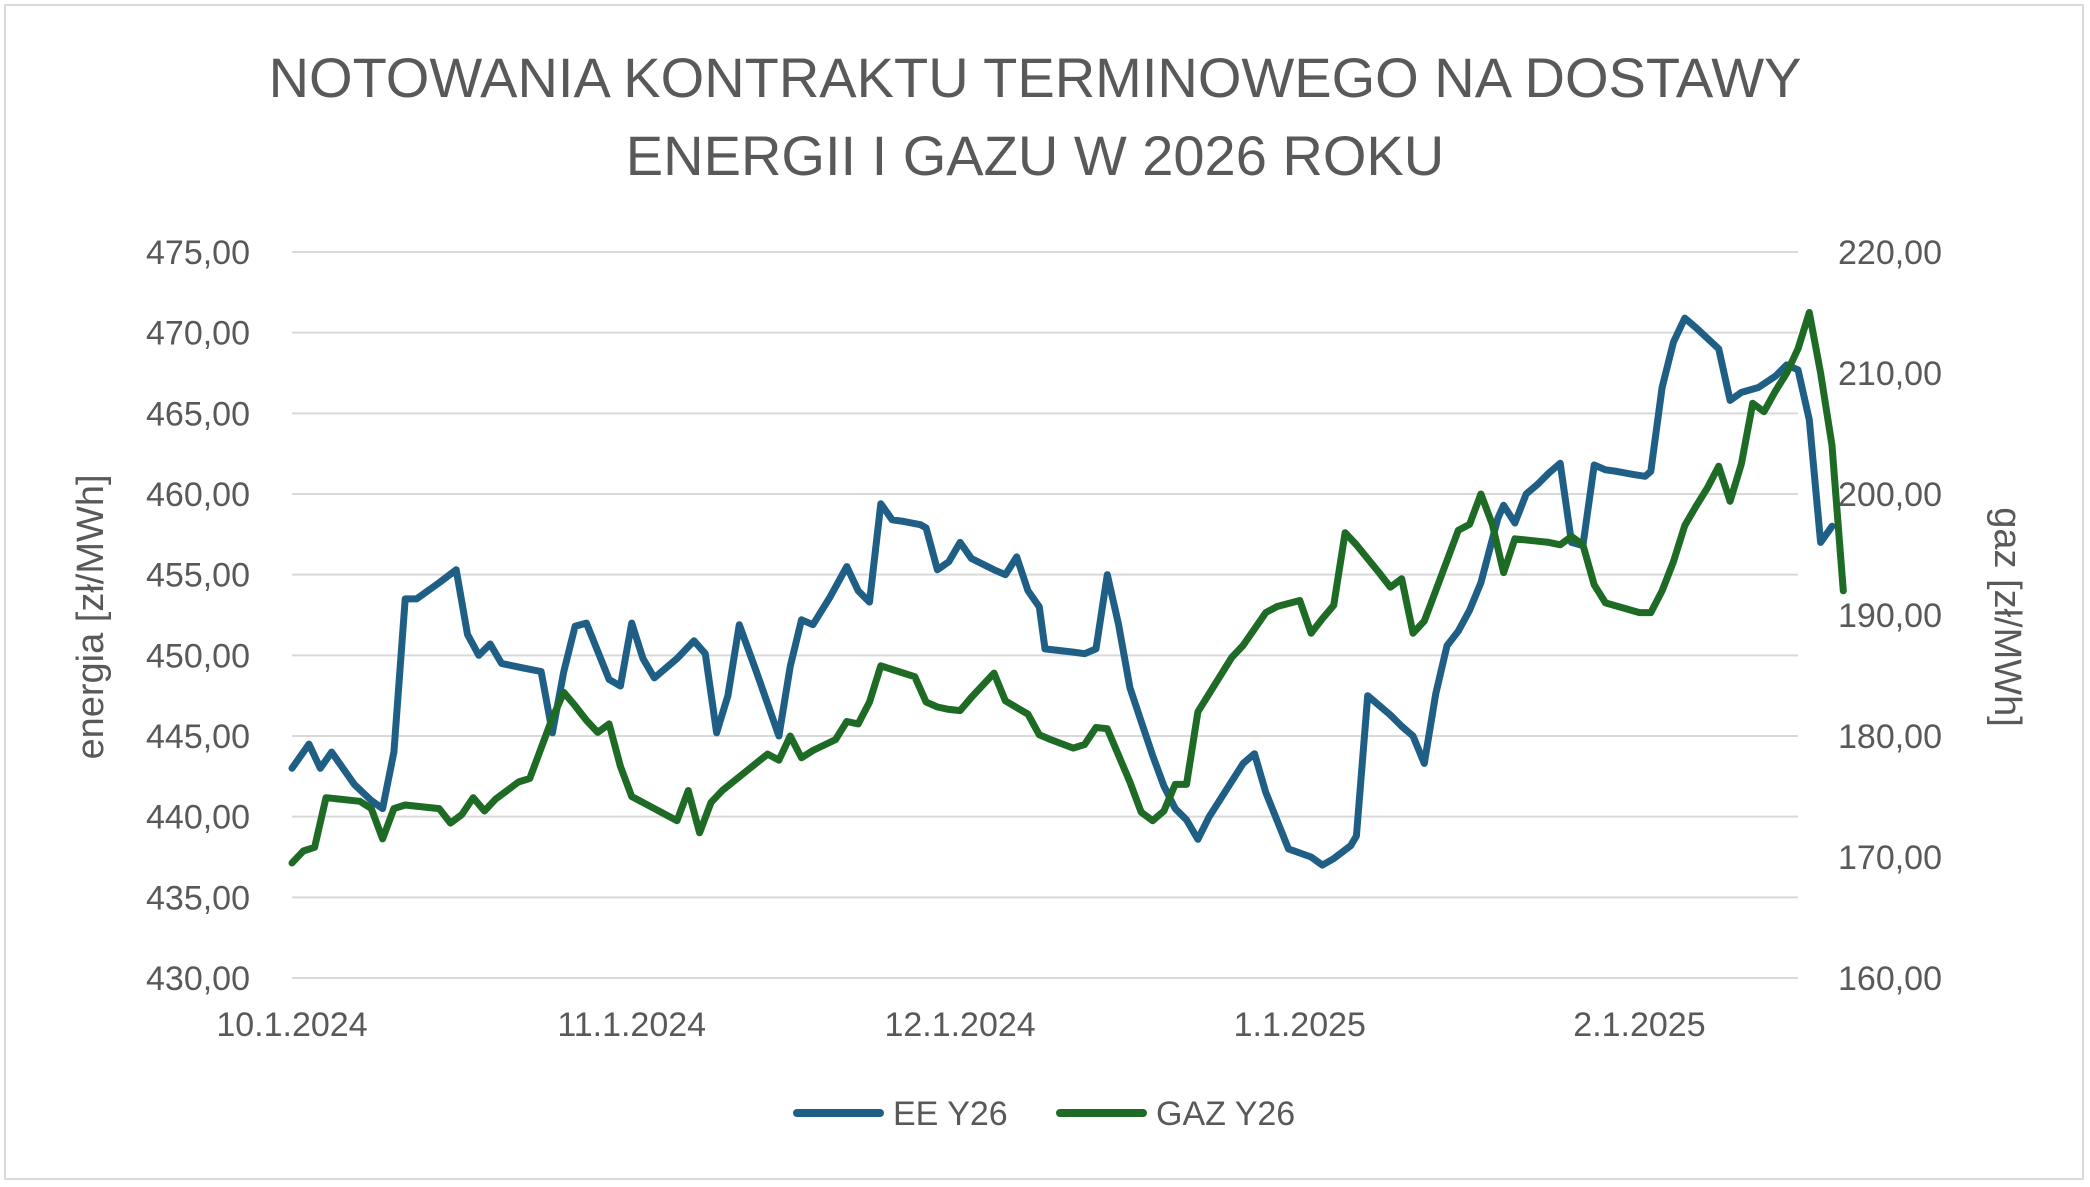  I want to click on y-left-tick-label: 435,00, so click(198, 898).